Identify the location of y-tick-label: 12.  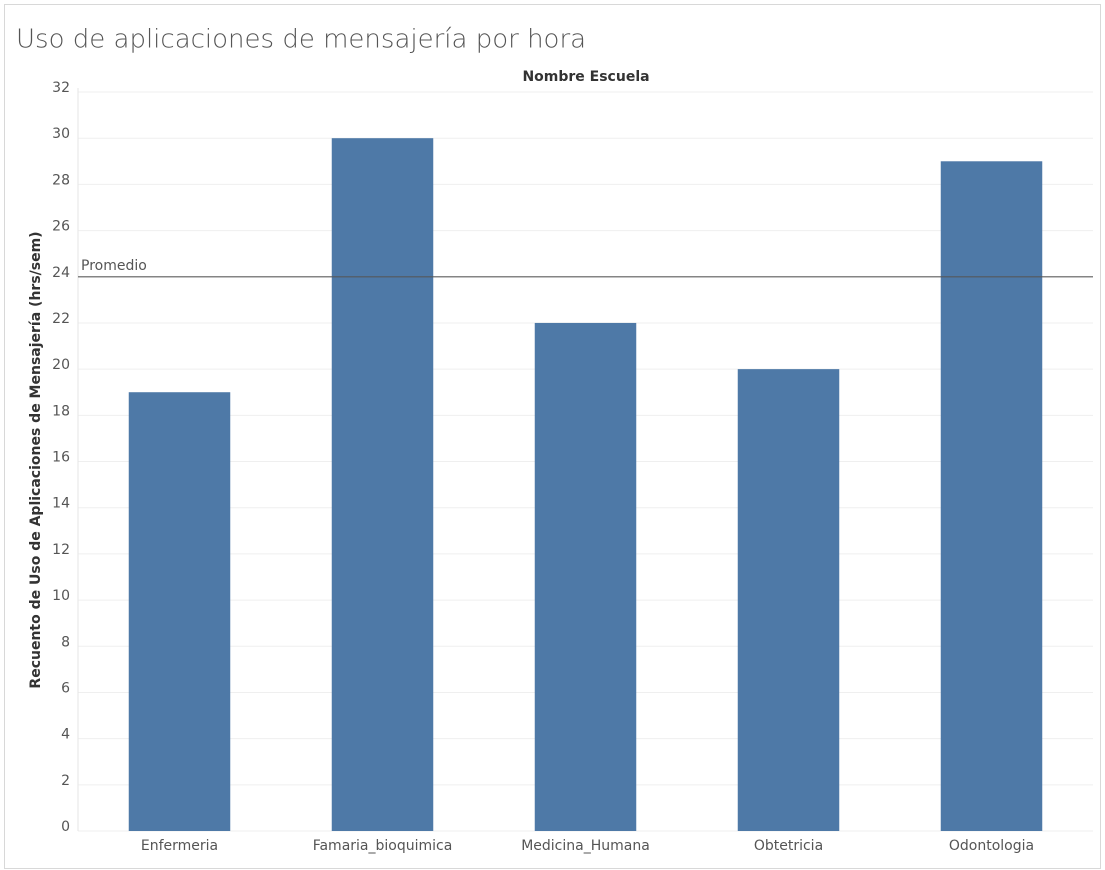
(61, 550).